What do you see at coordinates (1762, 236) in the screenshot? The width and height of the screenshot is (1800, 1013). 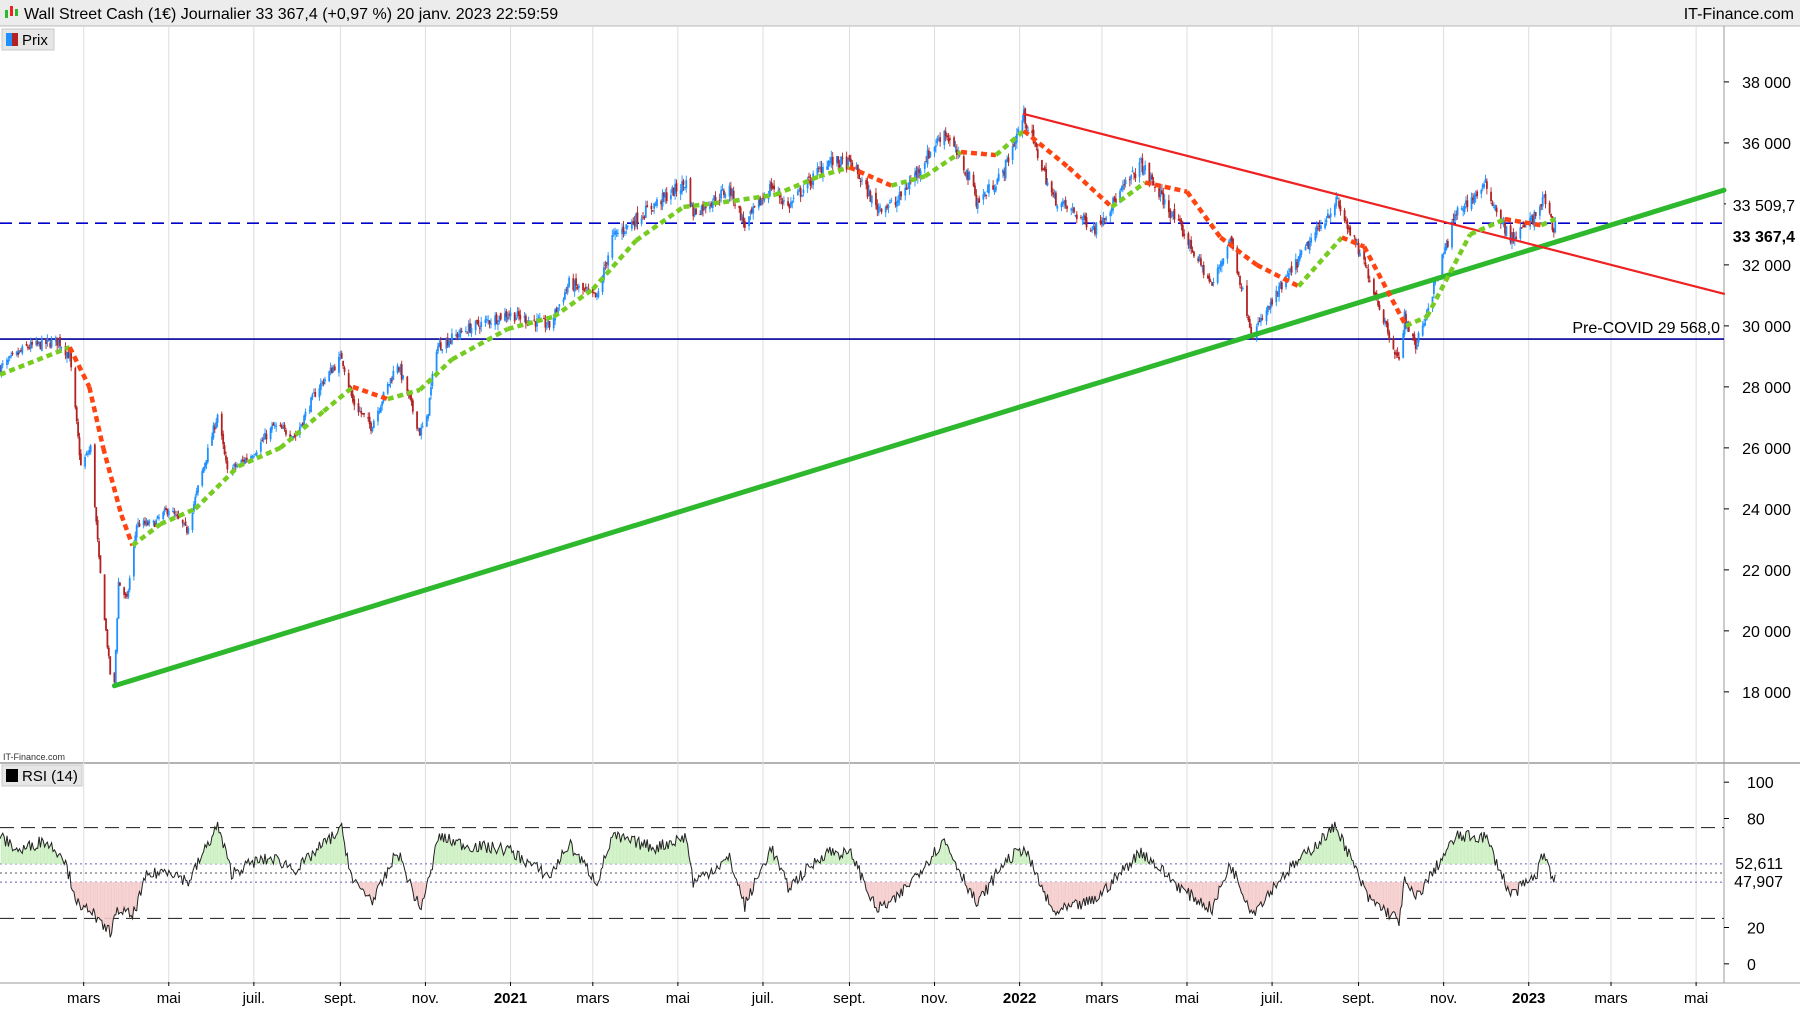 I see `last-price-tag` at bounding box center [1762, 236].